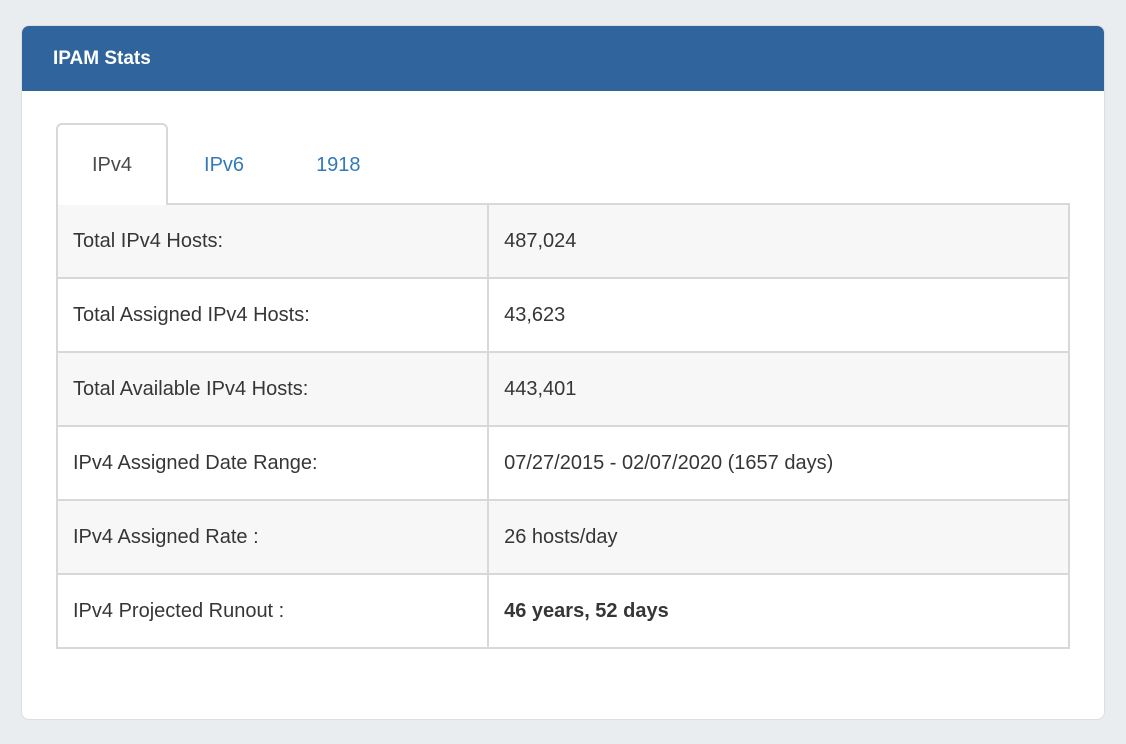  Describe the element at coordinates (563, 164) in the screenshot. I see `tab-bar: IPv4 IPv6 1918` at that location.